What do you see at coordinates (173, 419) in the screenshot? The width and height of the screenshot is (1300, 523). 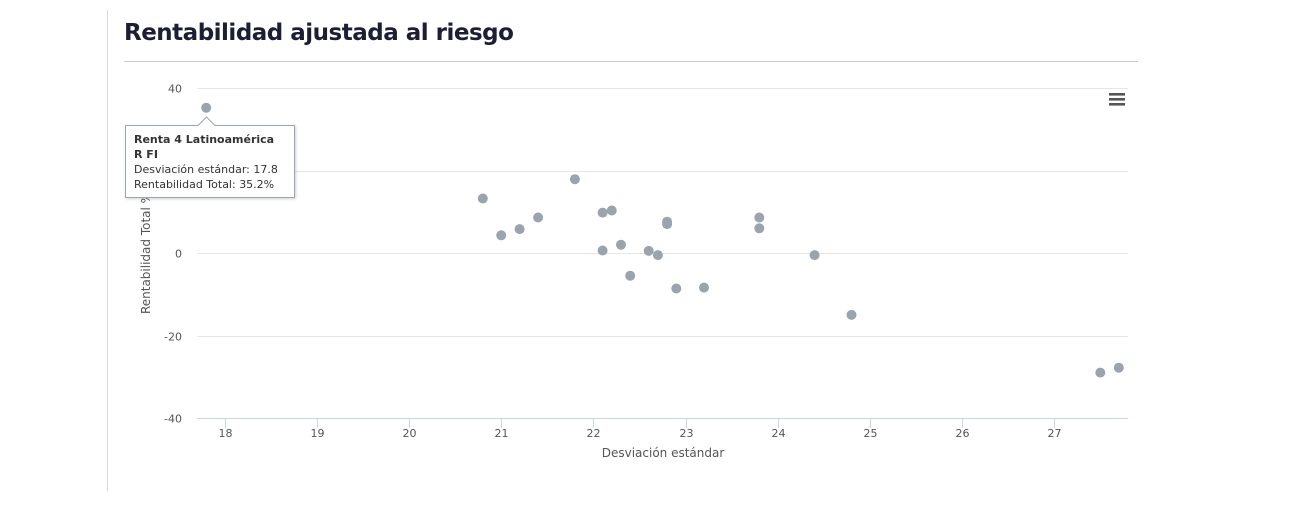 I see `y-tick-label: -40` at bounding box center [173, 419].